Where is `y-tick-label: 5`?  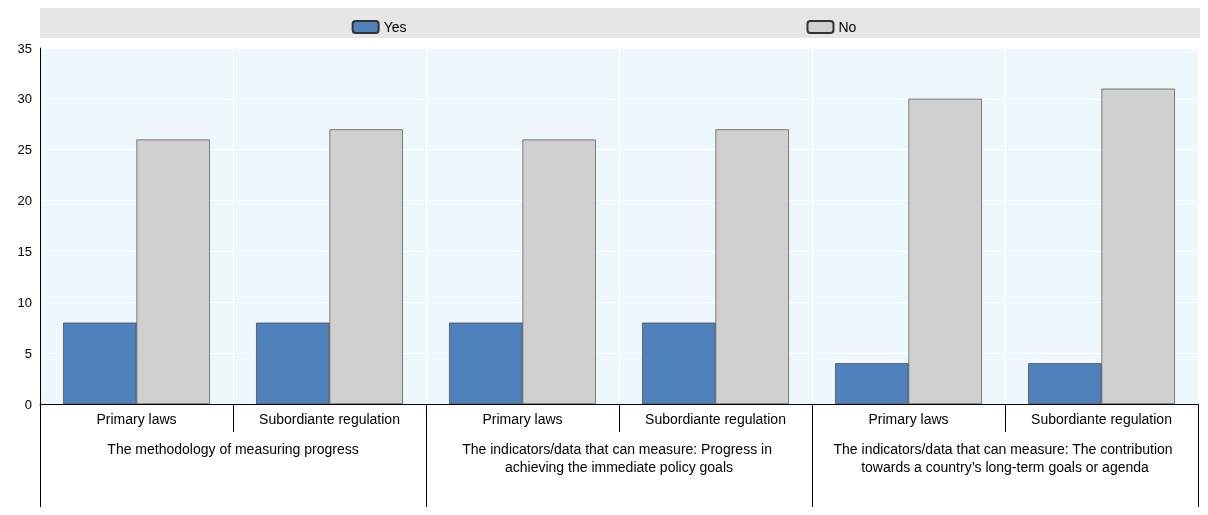 y-tick-label: 5 is located at coordinates (28, 353).